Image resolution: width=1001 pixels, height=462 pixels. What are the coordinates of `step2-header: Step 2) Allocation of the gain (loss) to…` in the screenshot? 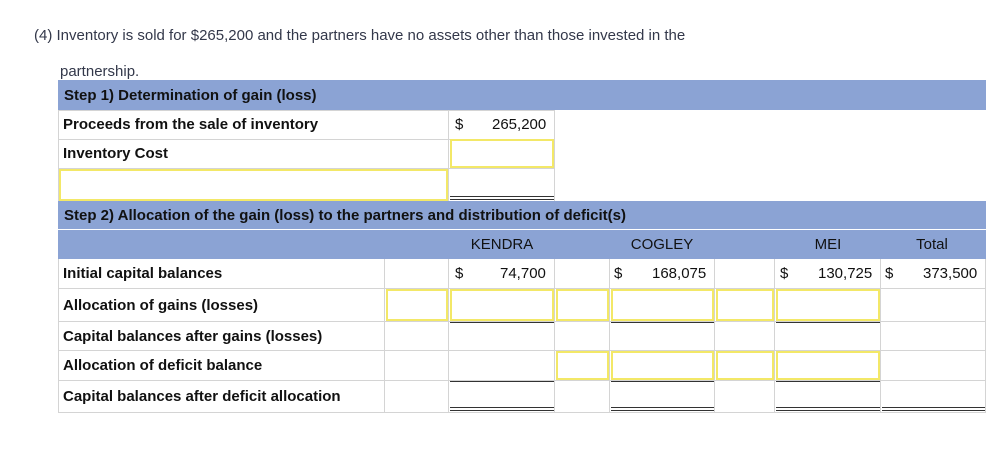 It's located at (522, 215).